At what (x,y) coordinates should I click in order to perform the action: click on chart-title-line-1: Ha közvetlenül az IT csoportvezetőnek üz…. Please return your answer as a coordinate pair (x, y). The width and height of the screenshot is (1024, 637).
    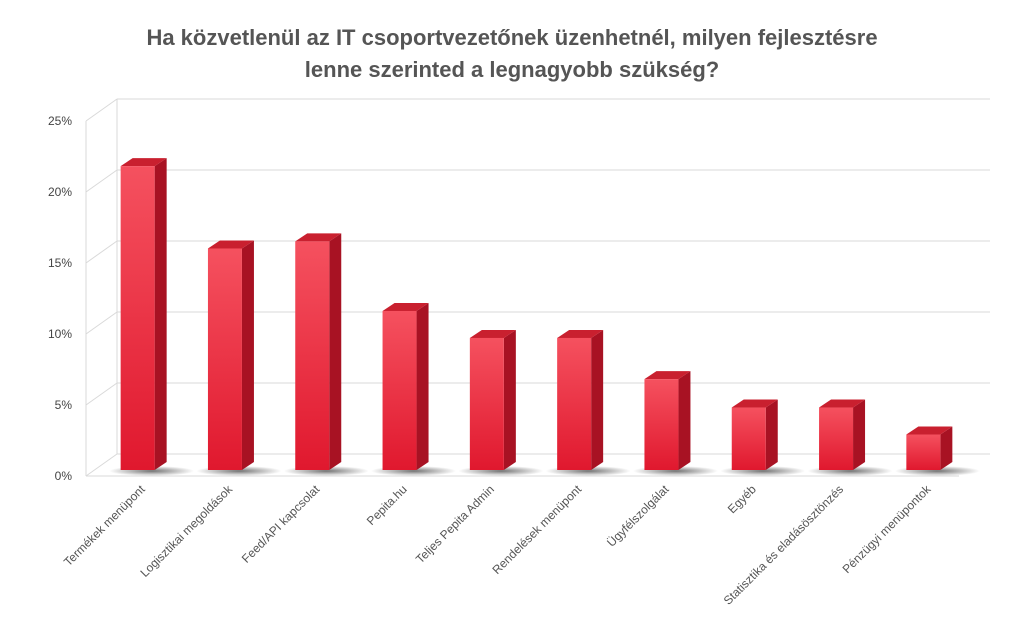
    Looking at the image, I should click on (512, 37).